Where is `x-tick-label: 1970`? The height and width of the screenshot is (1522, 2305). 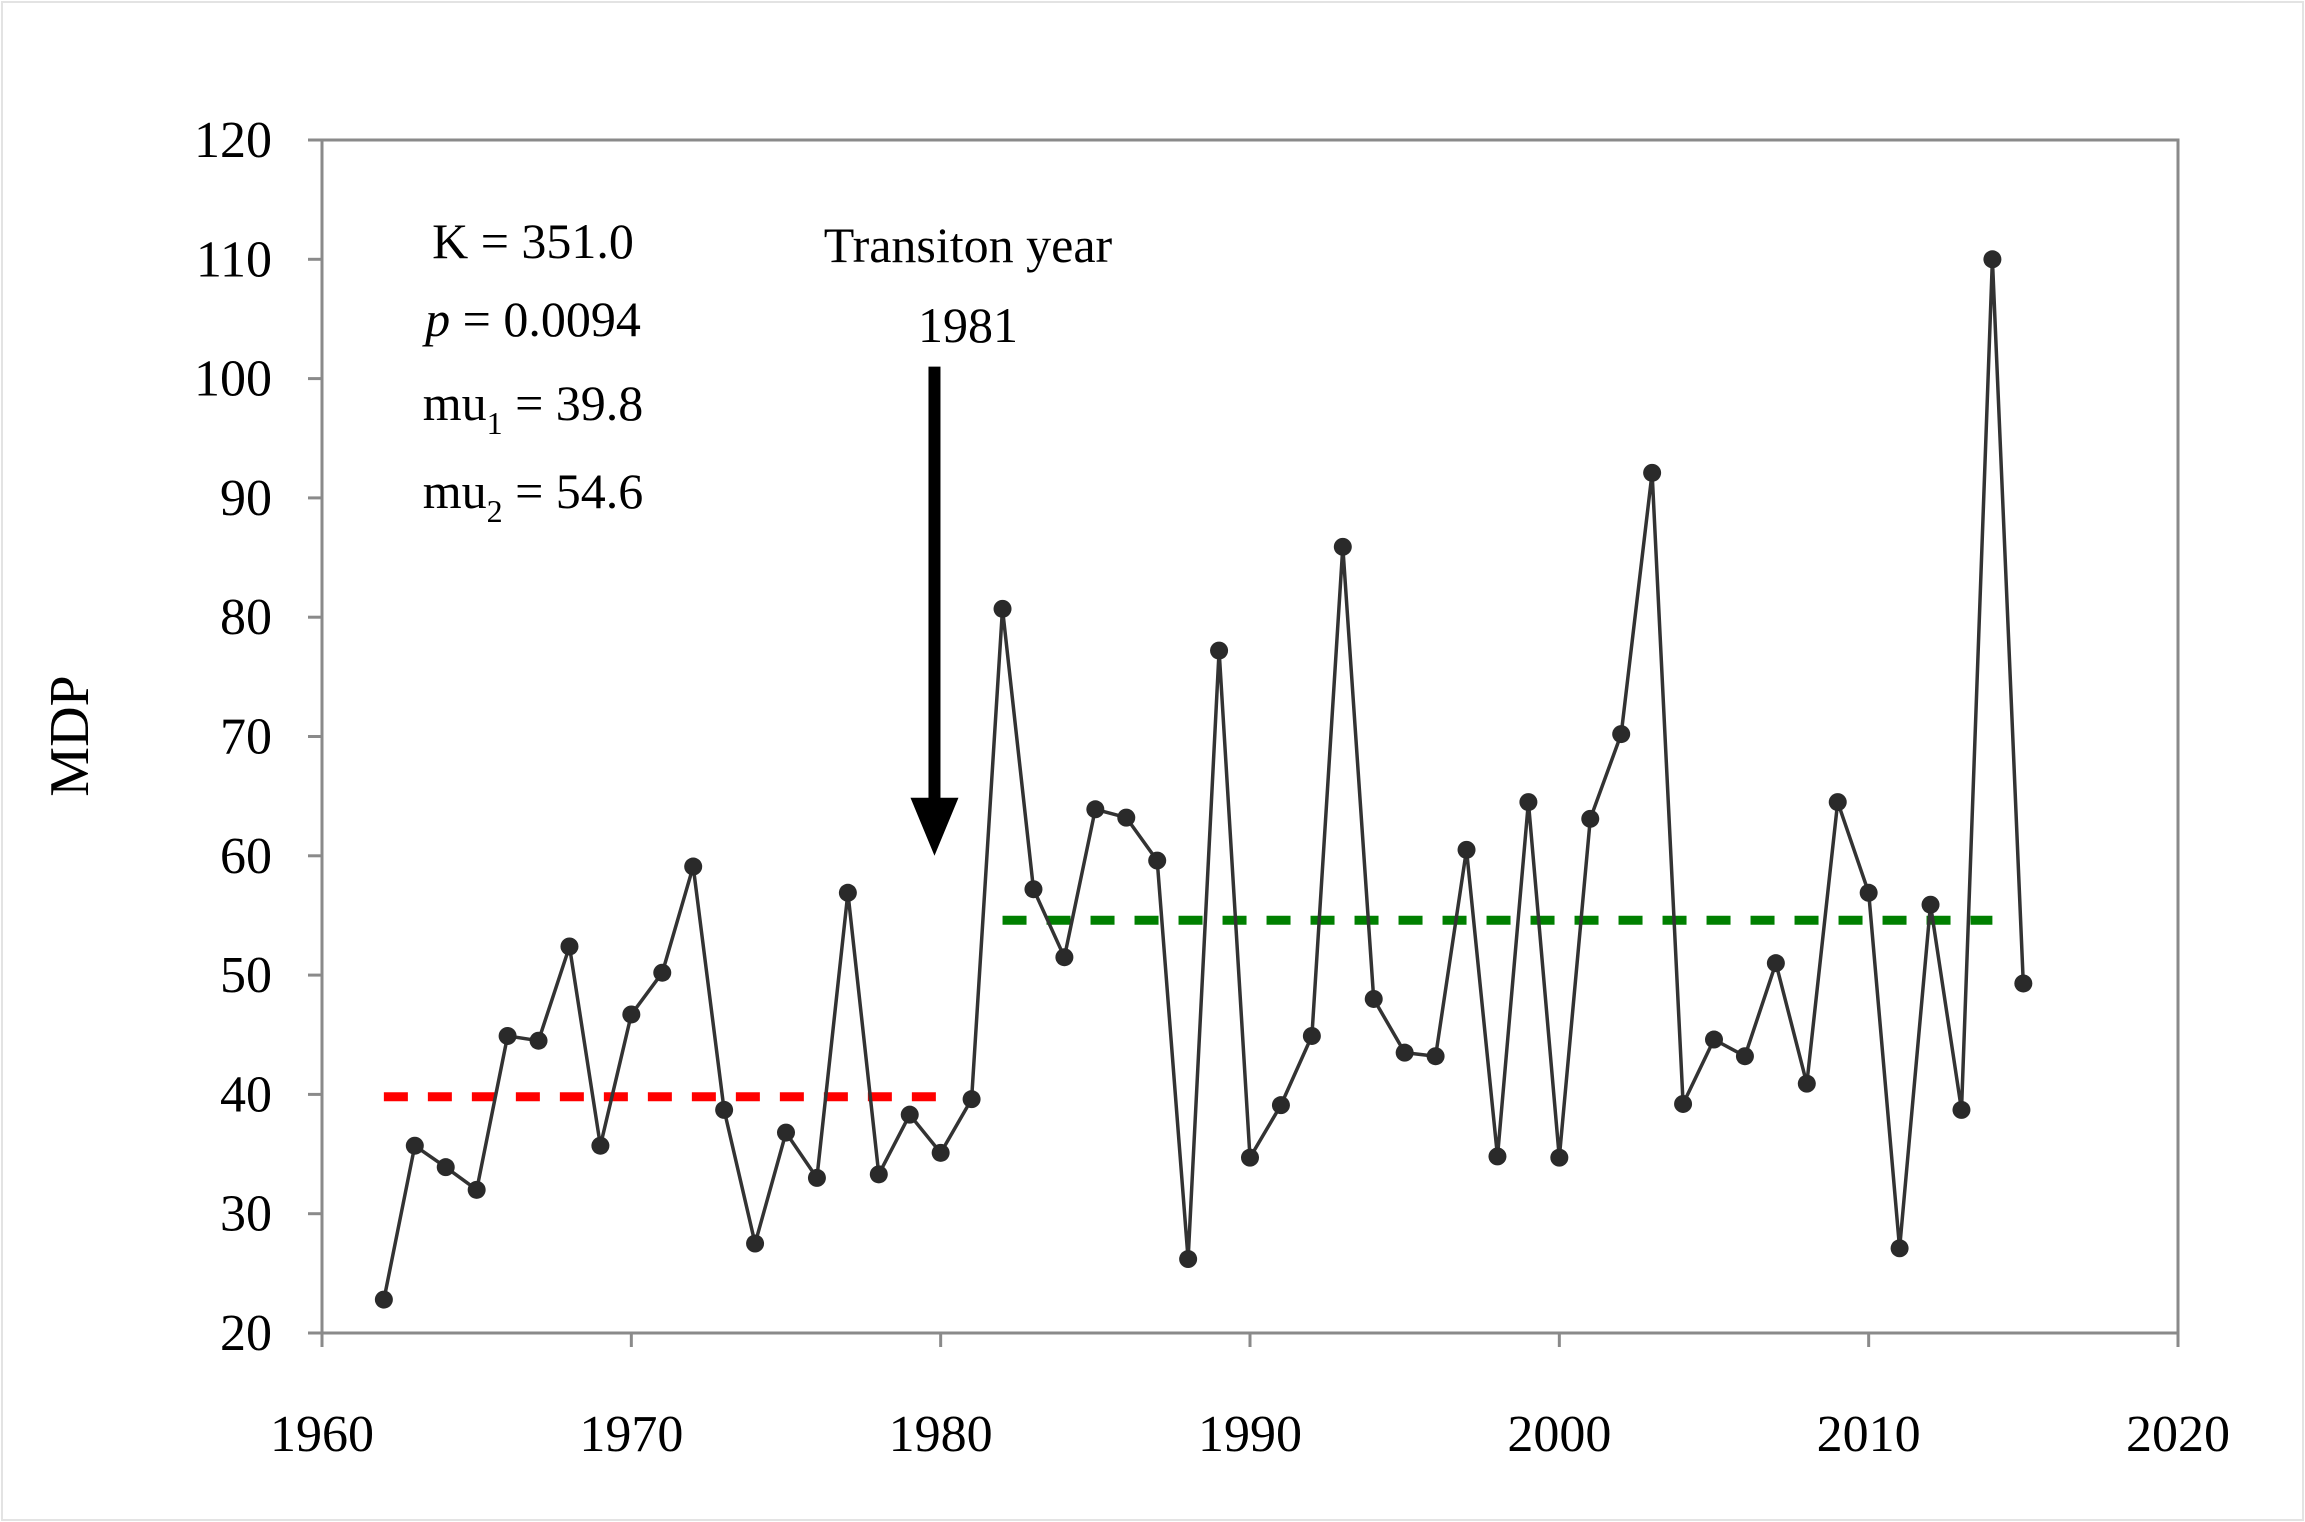 x-tick-label: 1970 is located at coordinates (631, 1434).